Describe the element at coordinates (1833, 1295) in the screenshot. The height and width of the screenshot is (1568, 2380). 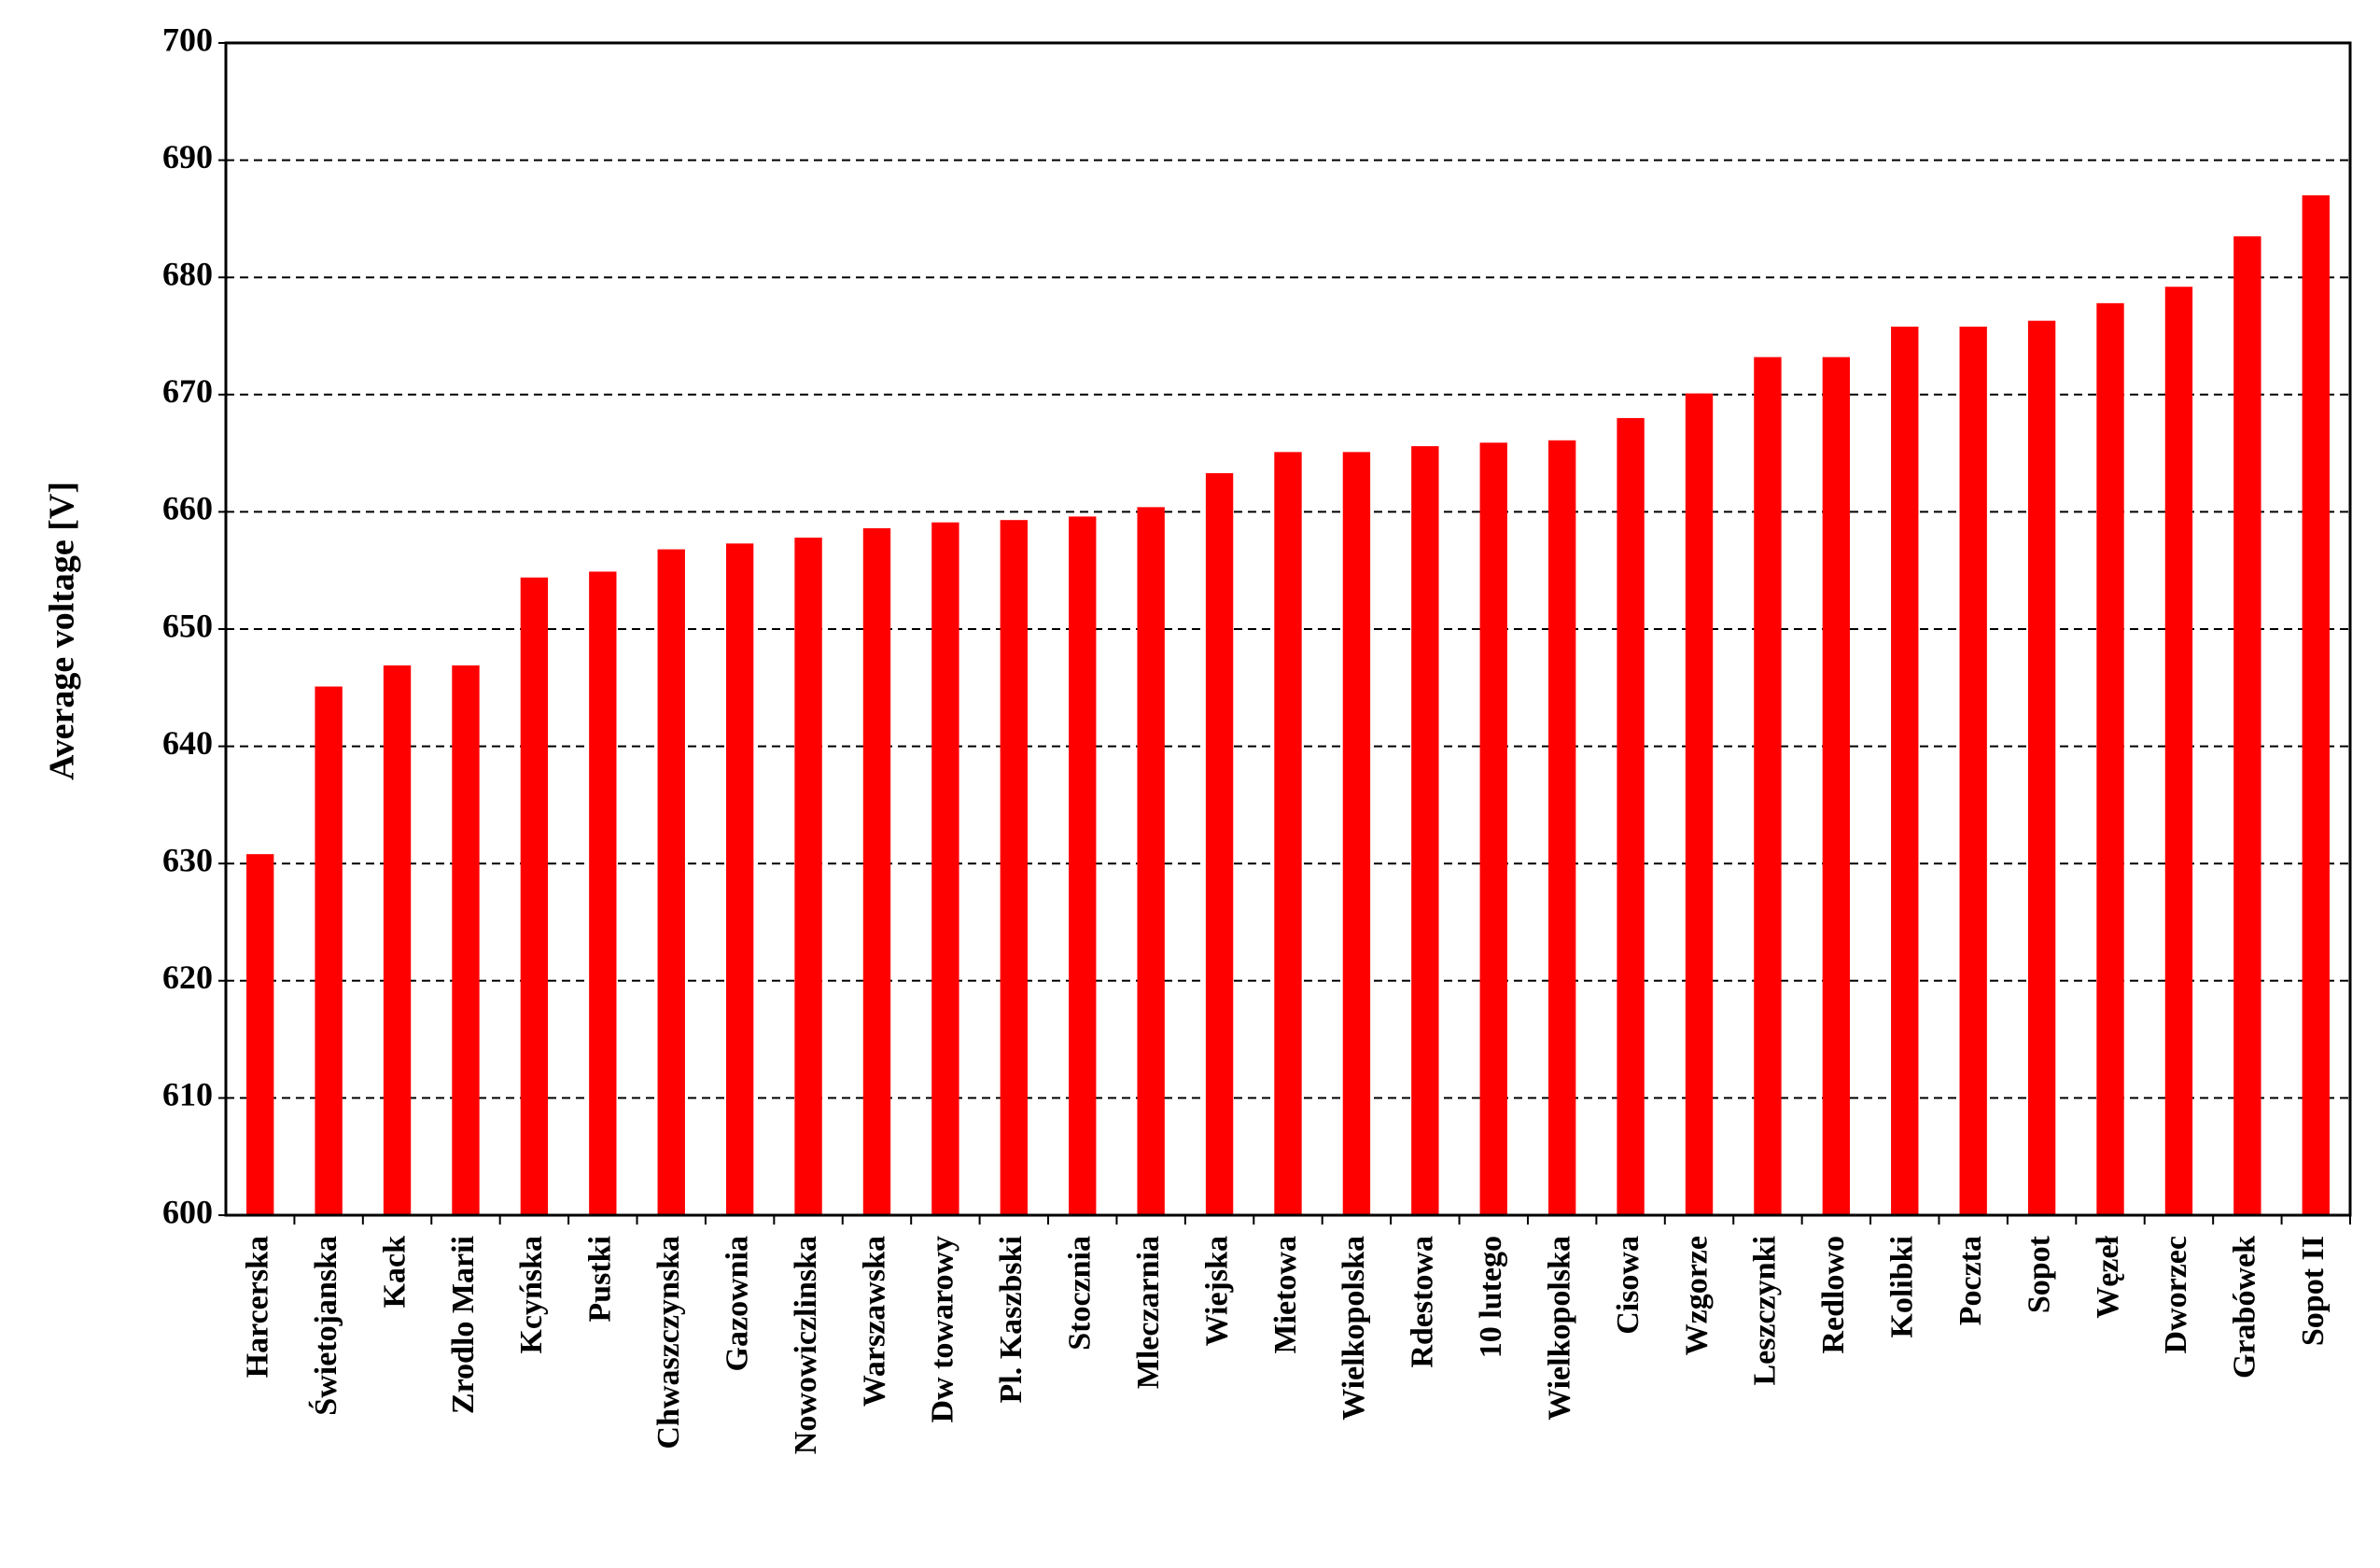
I see `x-tick-label: Redlowo` at that location.